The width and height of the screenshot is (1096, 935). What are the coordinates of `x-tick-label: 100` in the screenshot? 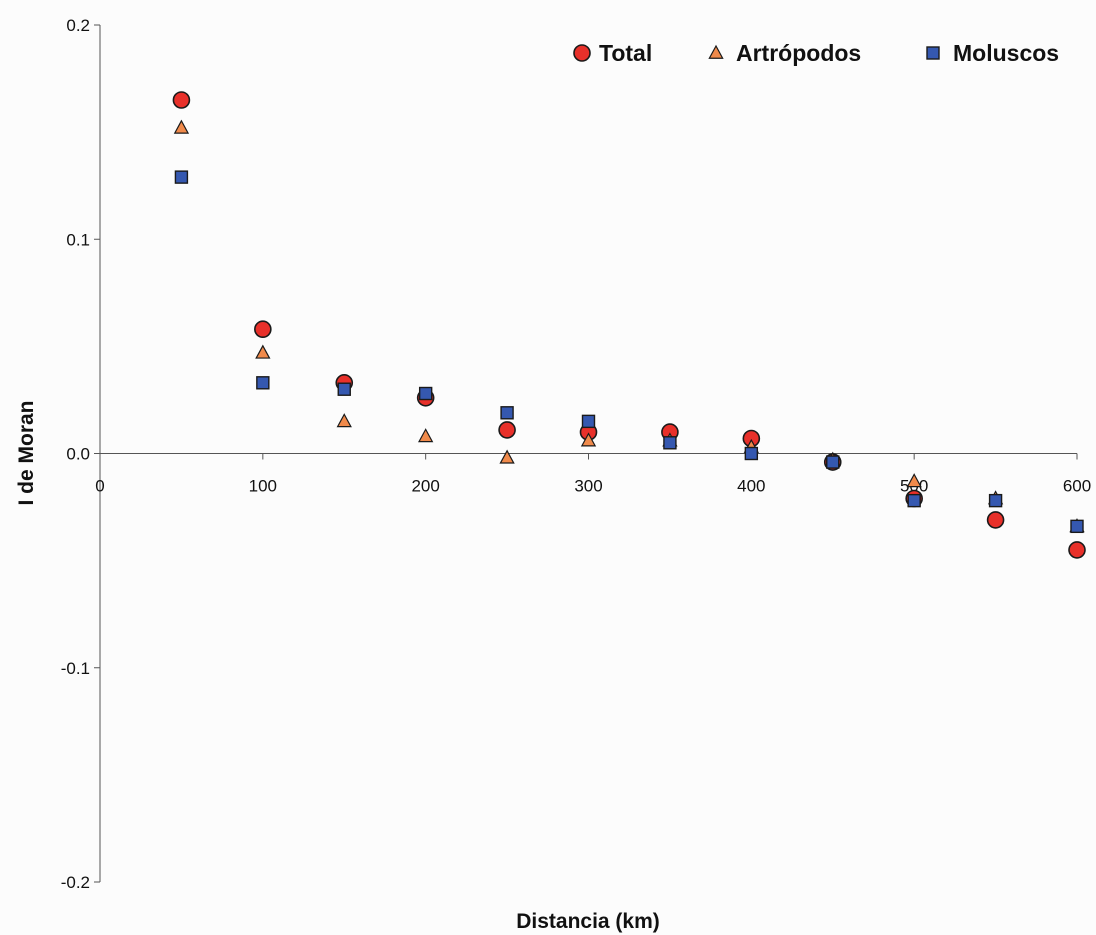 It's located at (263, 486).